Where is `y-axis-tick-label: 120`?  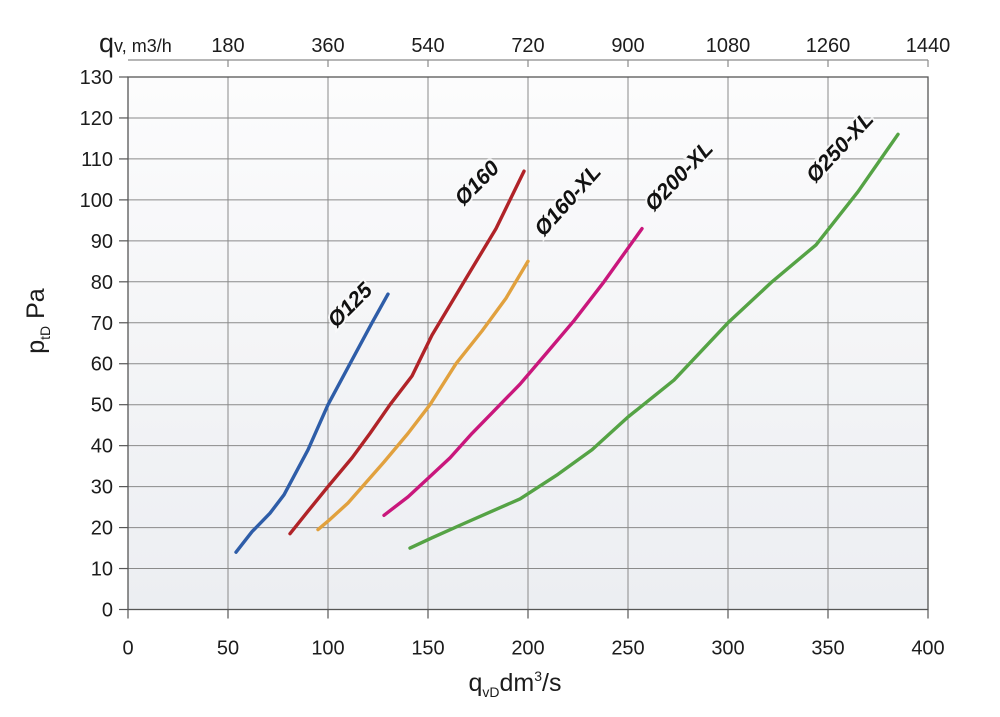
y-axis-tick-label: 120 is located at coordinates (96, 119).